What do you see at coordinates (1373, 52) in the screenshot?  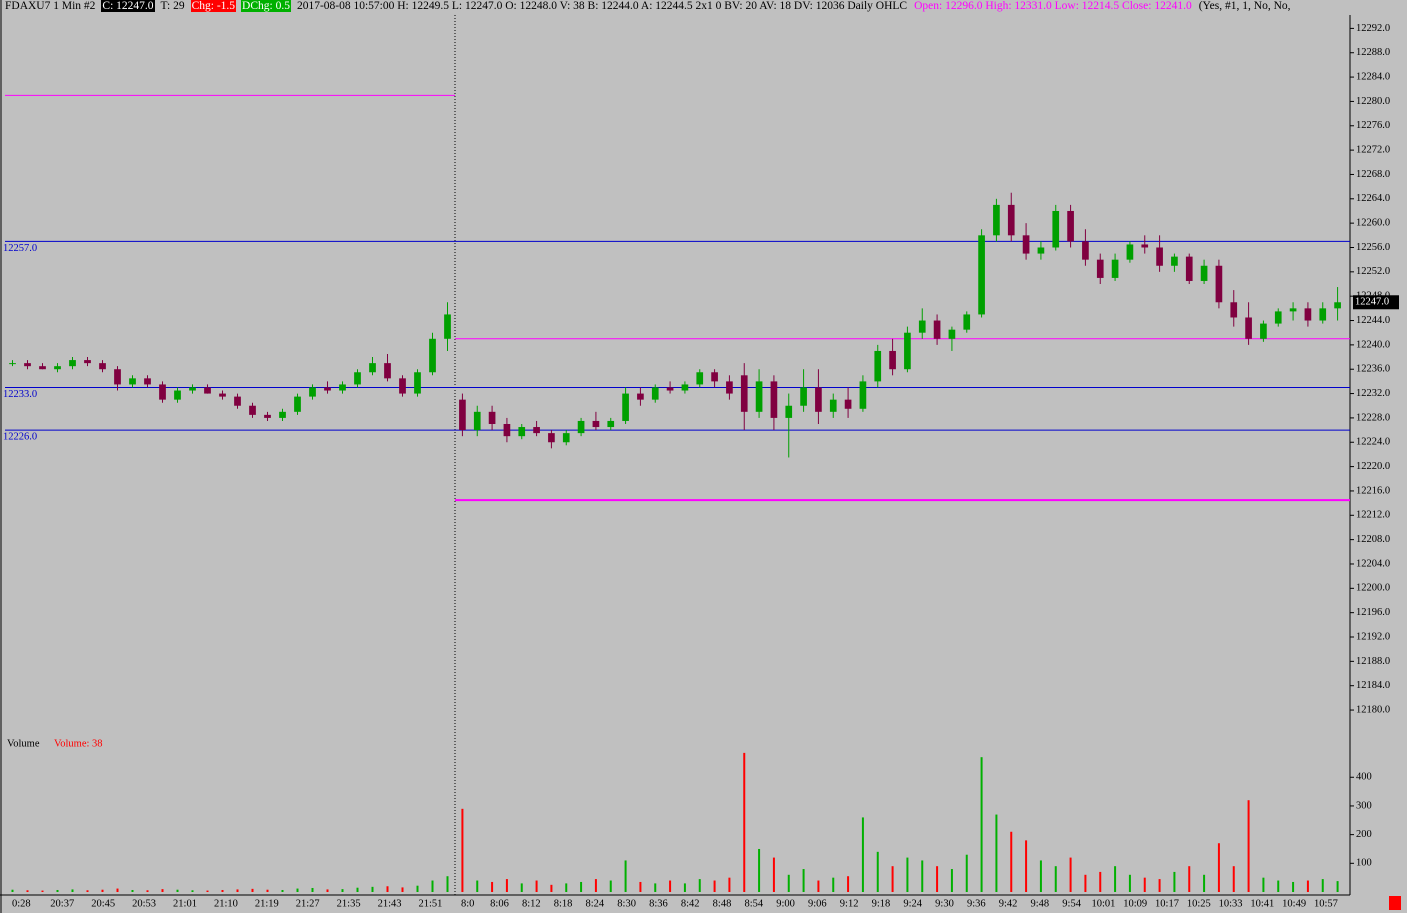 I see `y-tick-label: 12288.0` at bounding box center [1373, 52].